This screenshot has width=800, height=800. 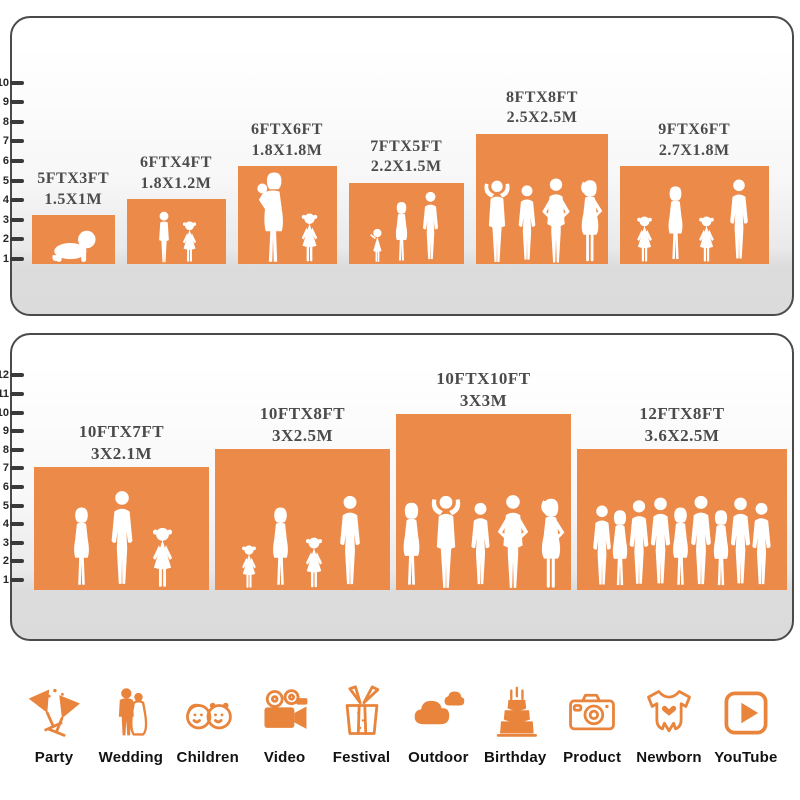 I want to click on size-label-feet: 10FTX8FT, so click(x=302, y=414).